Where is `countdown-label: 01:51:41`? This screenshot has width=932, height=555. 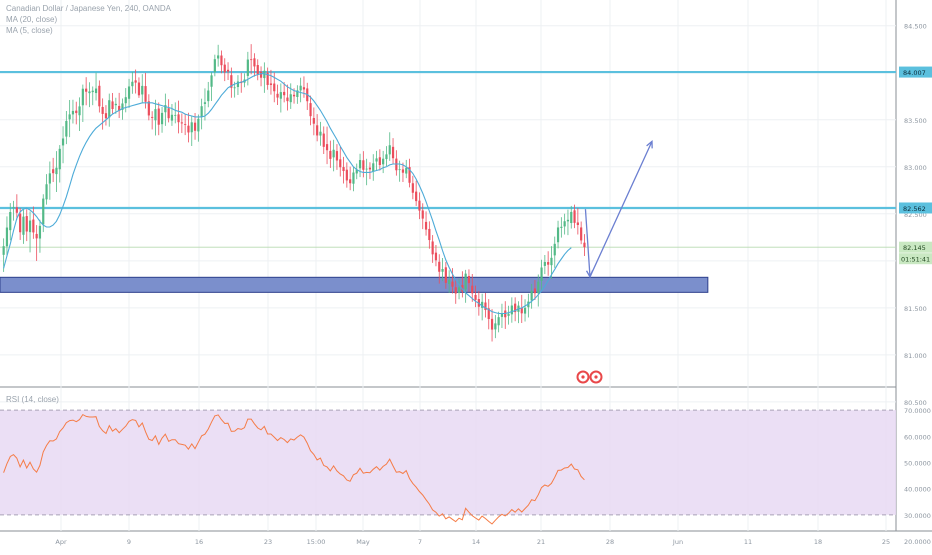 countdown-label: 01:51:41 is located at coordinates (915, 260).